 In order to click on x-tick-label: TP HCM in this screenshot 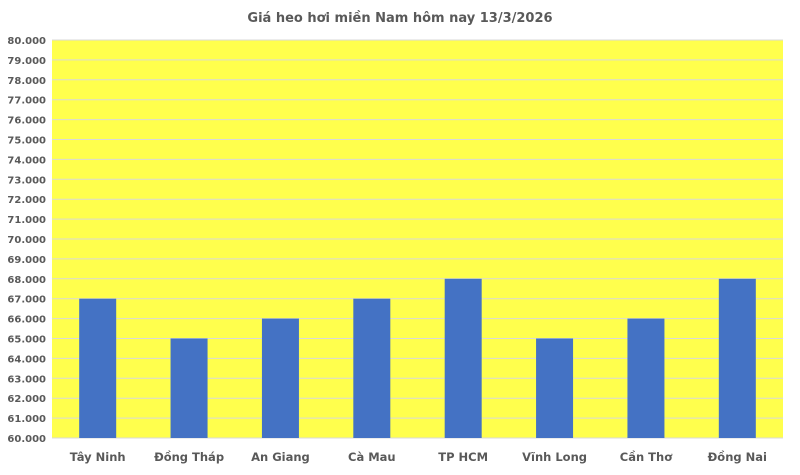, I will do `click(463, 457)`.